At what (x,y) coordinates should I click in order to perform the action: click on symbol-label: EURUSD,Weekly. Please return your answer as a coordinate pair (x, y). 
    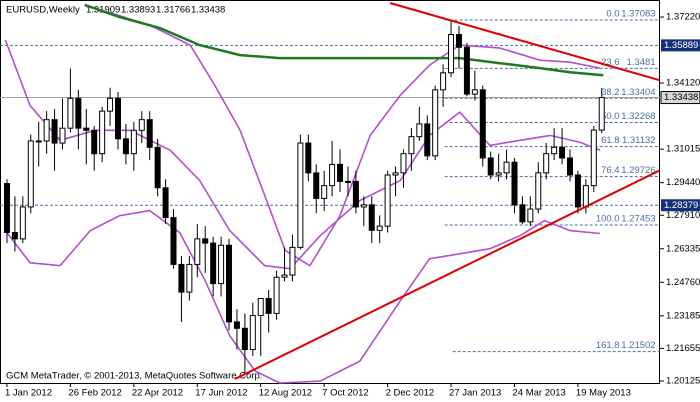
    Looking at the image, I should click on (43, 10).